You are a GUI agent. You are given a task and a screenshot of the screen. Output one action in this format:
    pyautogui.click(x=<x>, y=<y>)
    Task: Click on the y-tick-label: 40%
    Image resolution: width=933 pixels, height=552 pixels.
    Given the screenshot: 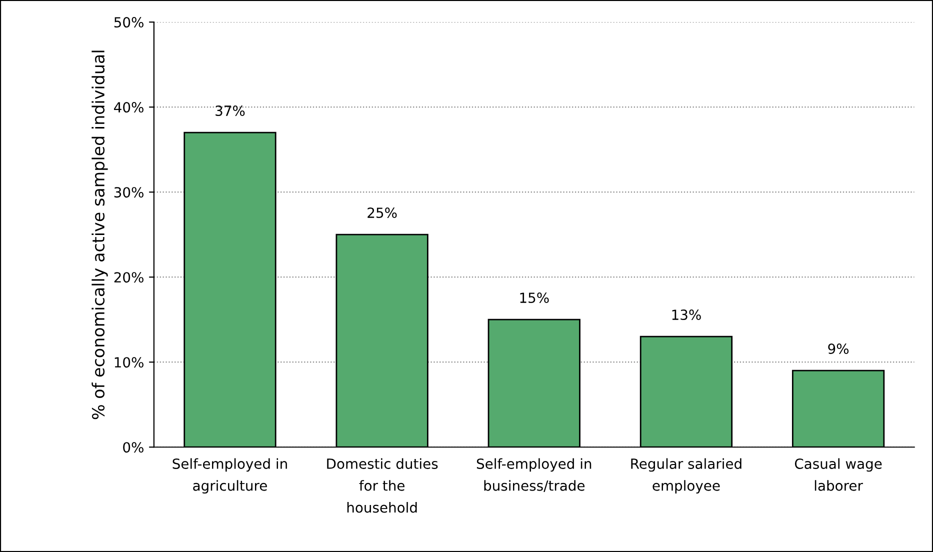 What is the action you would take?
    pyautogui.click(x=129, y=107)
    